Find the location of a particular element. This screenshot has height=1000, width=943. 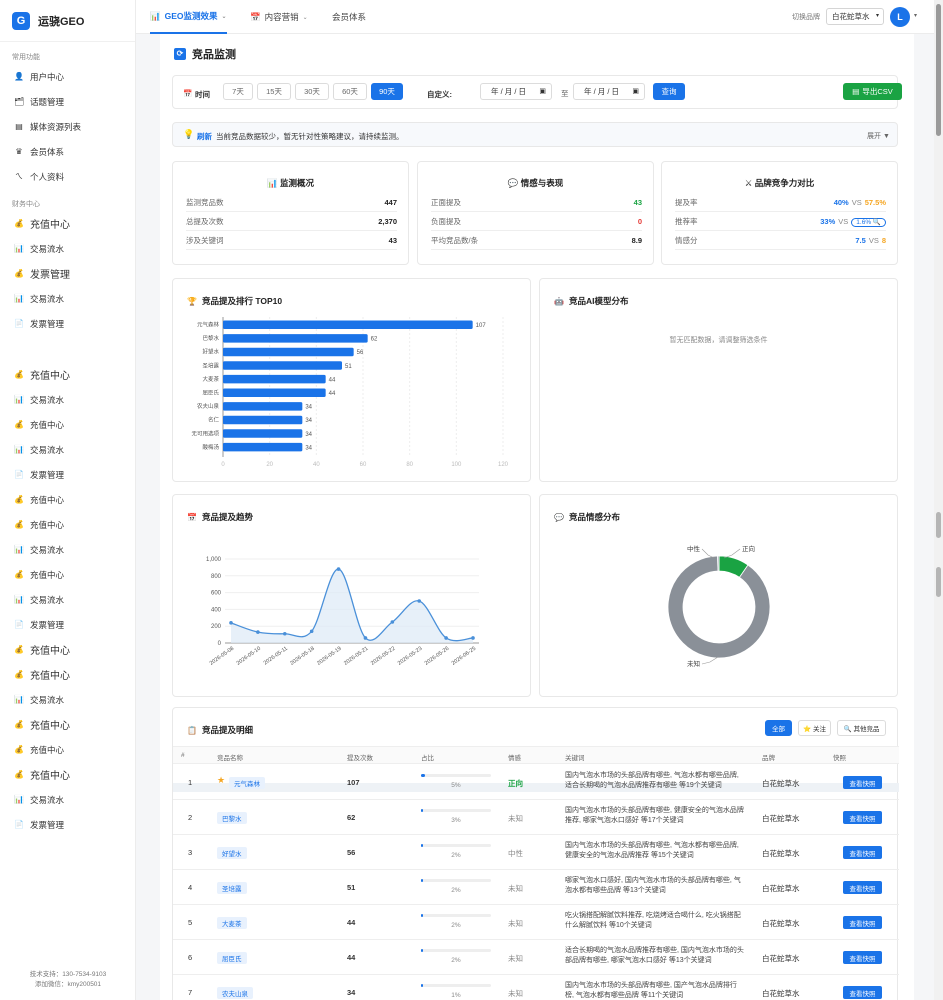

sidebar-item: 👤 用户中心 is located at coordinates (67, 76).